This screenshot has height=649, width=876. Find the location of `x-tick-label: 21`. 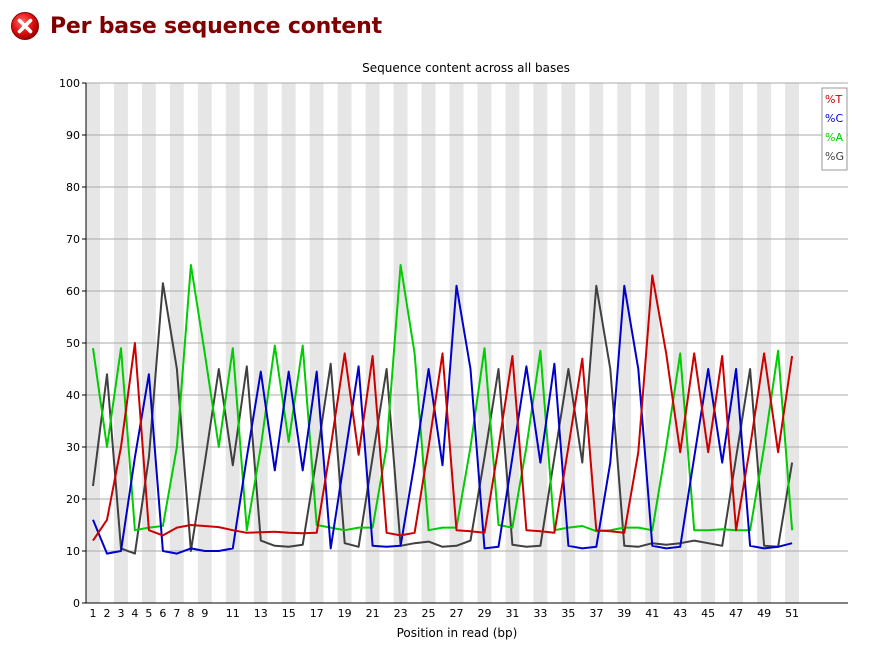

x-tick-label: 21 is located at coordinates (373, 613).